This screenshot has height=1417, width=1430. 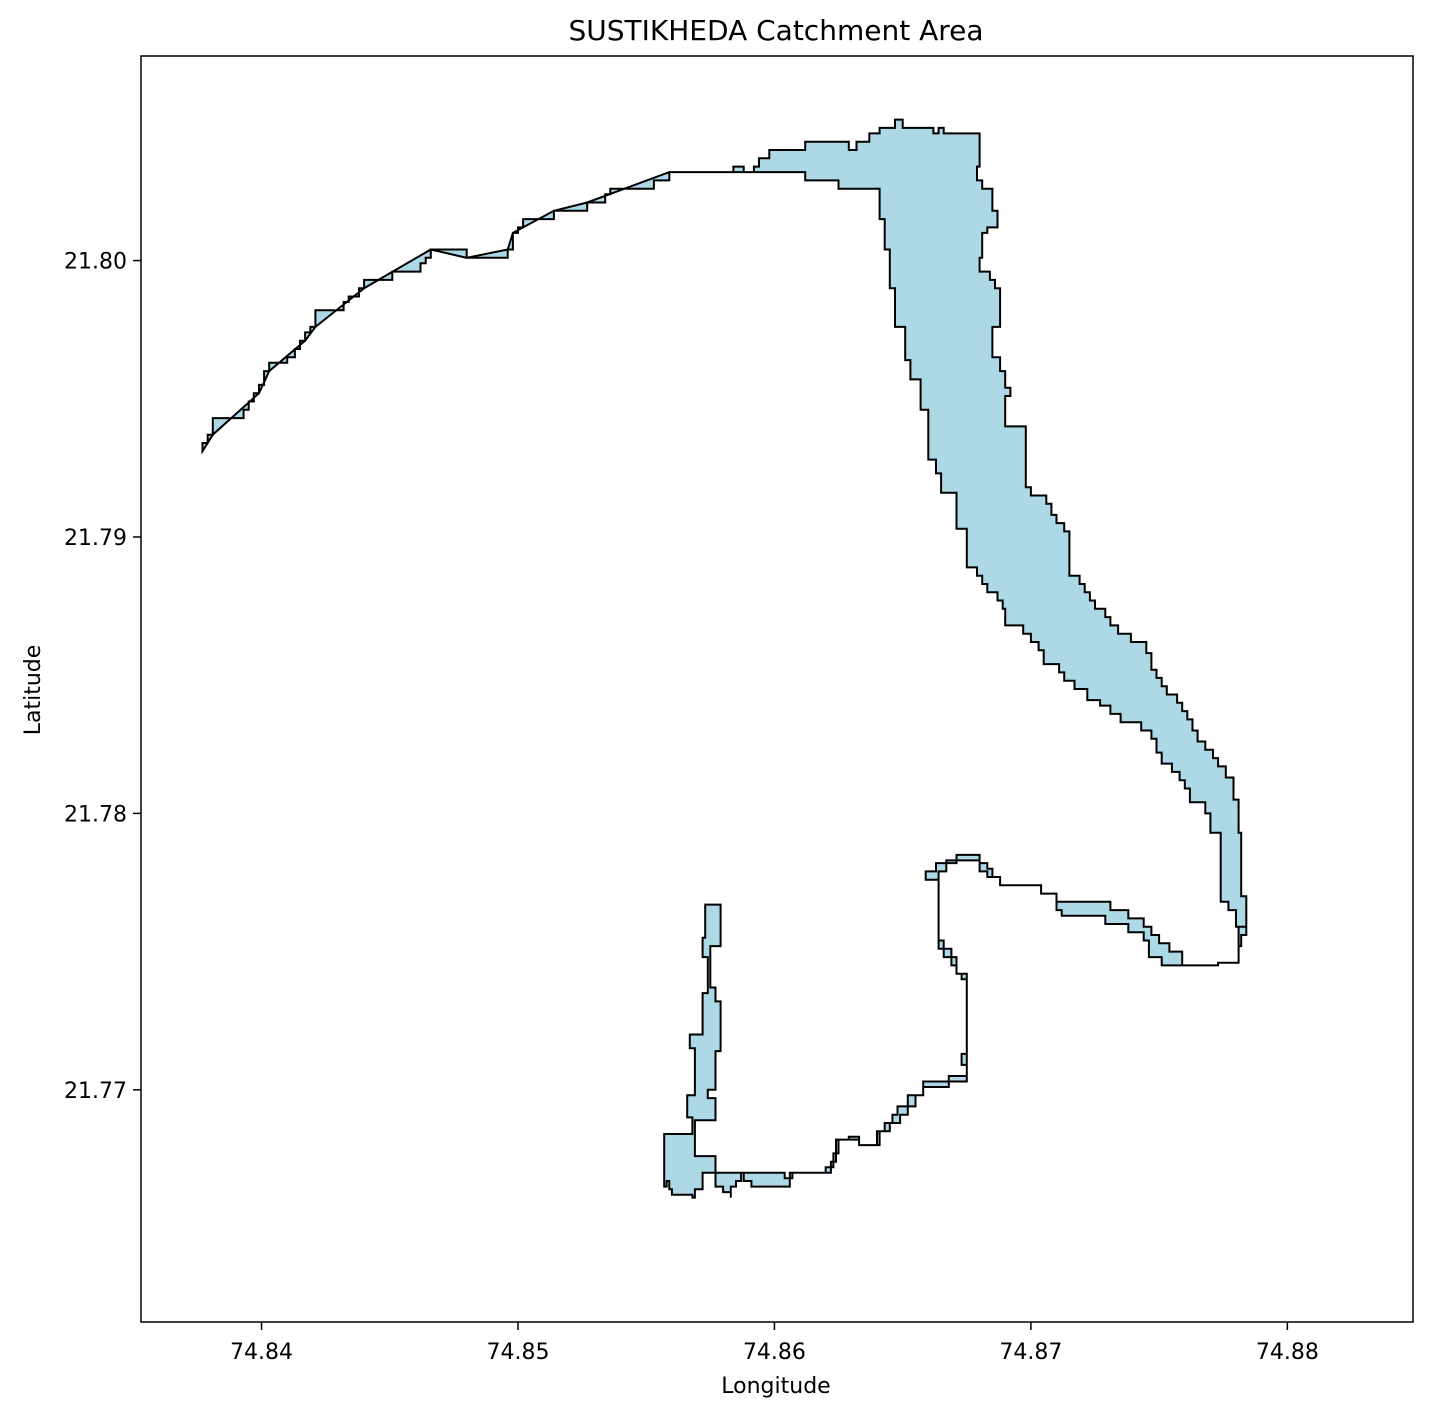 What do you see at coordinates (95, 814) in the screenshot?
I see `y-tick-label: 21.78` at bounding box center [95, 814].